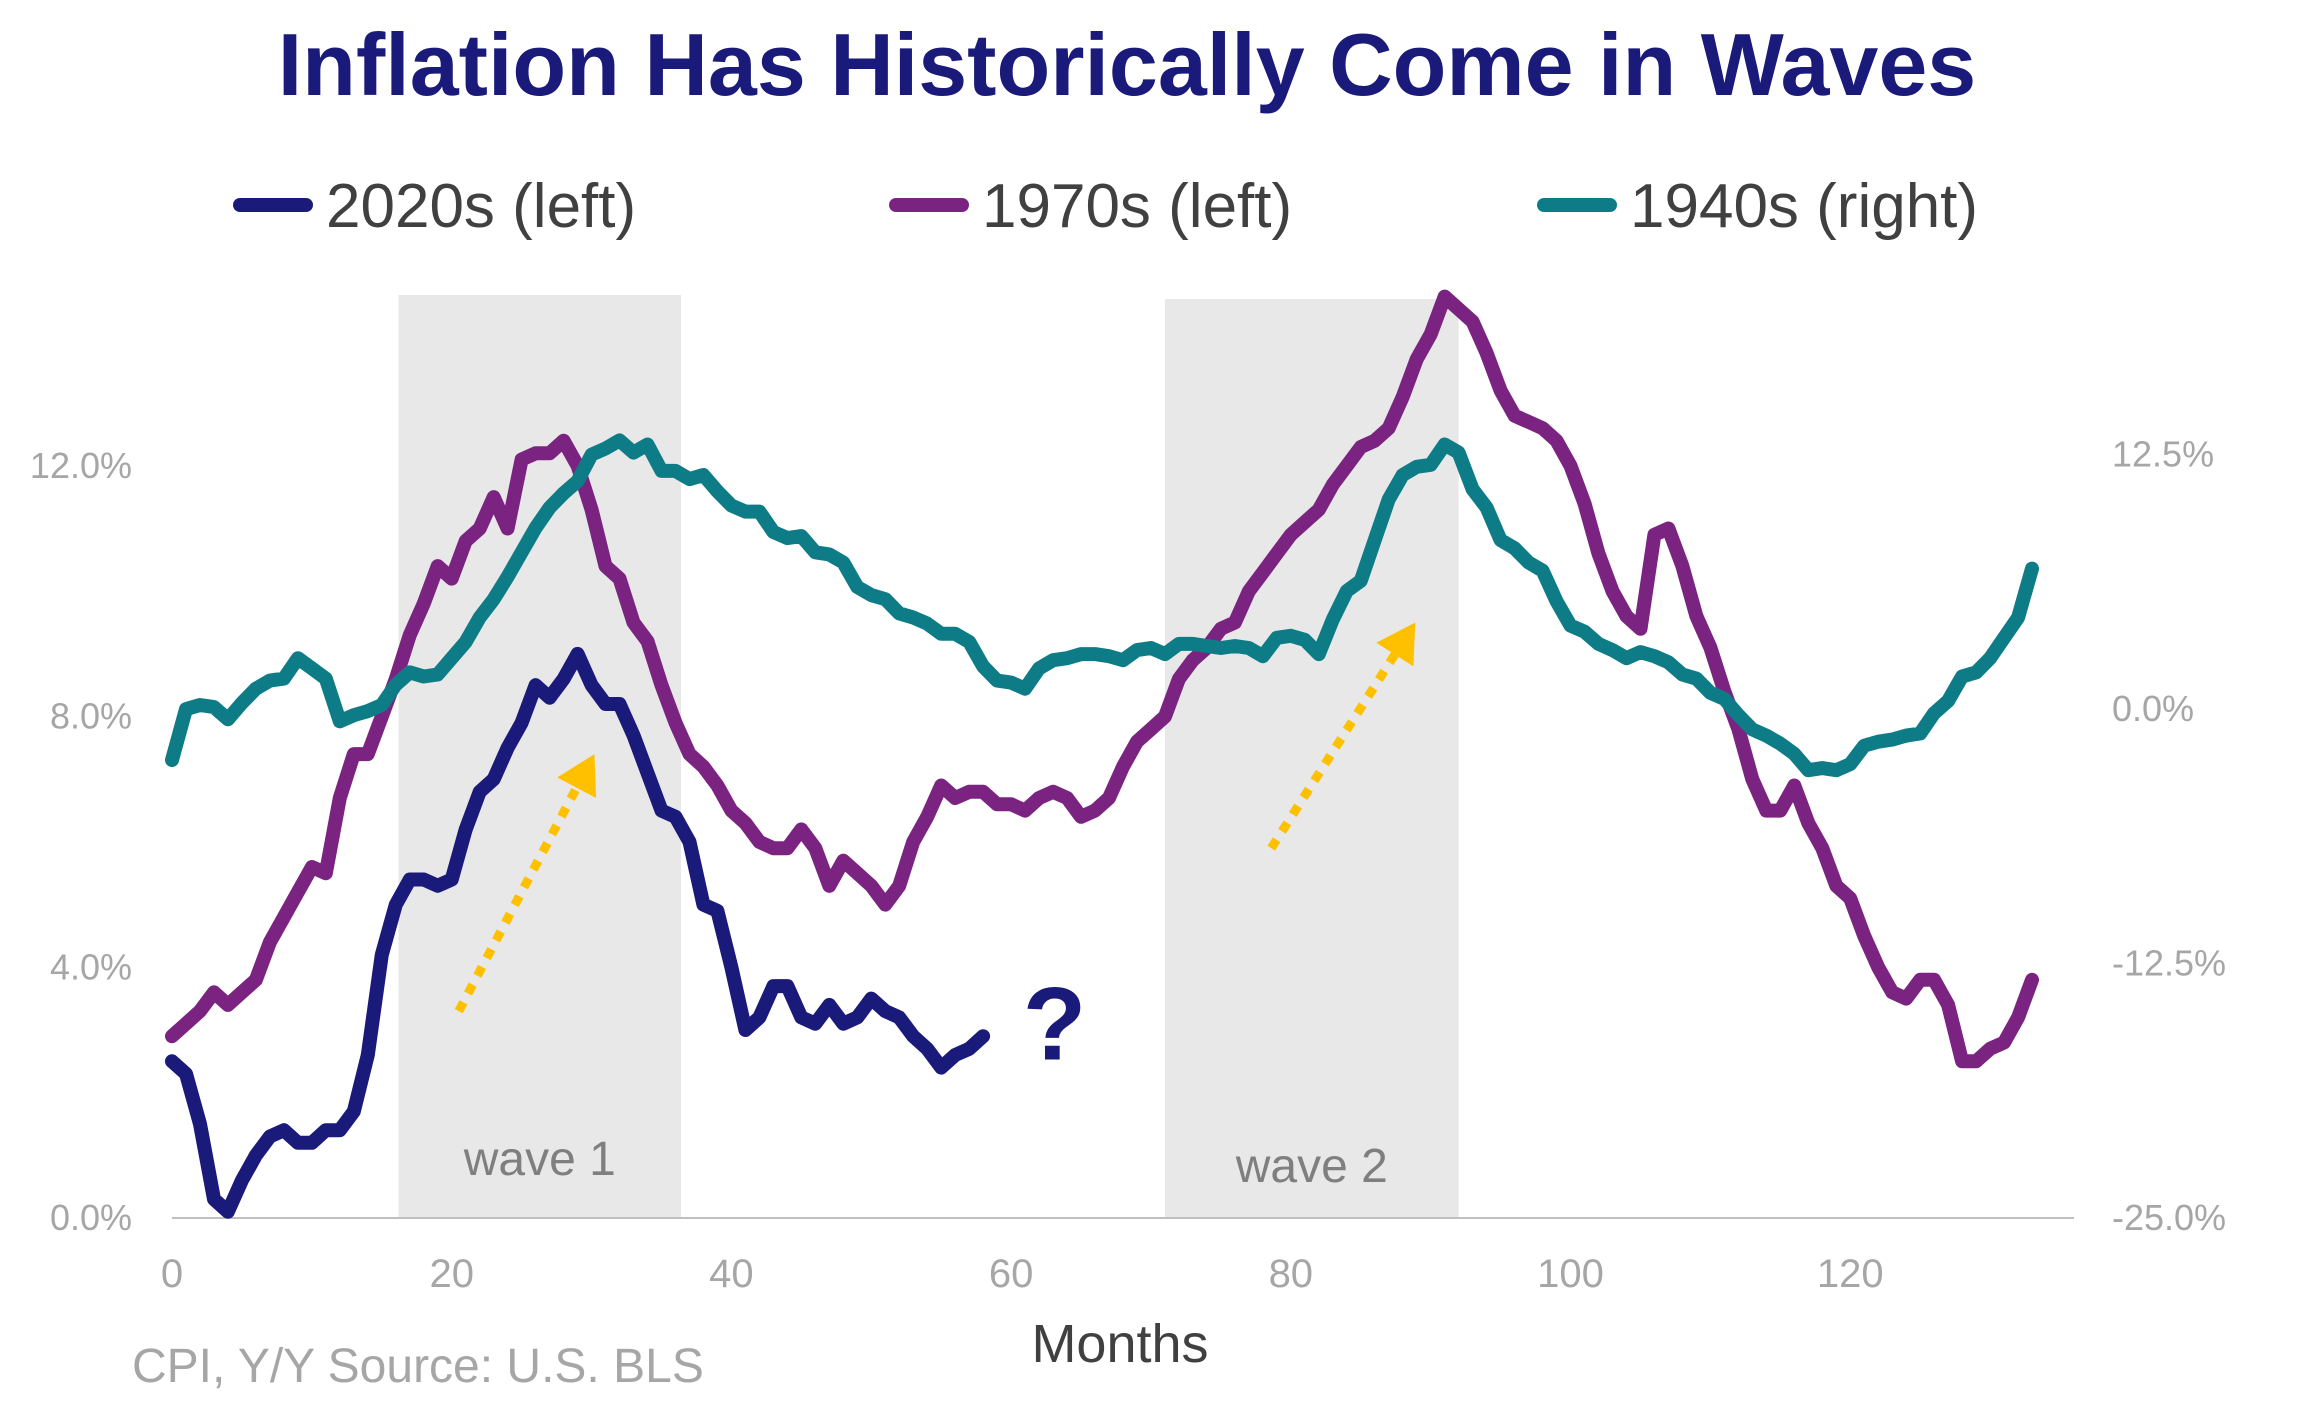 Image resolution: width=2305 pixels, height=1417 pixels. What do you see at coordinates (1055, 1025) in the screenshot?
I see `question-mark-annotation: ?` at bounding box center [1055, 1025].